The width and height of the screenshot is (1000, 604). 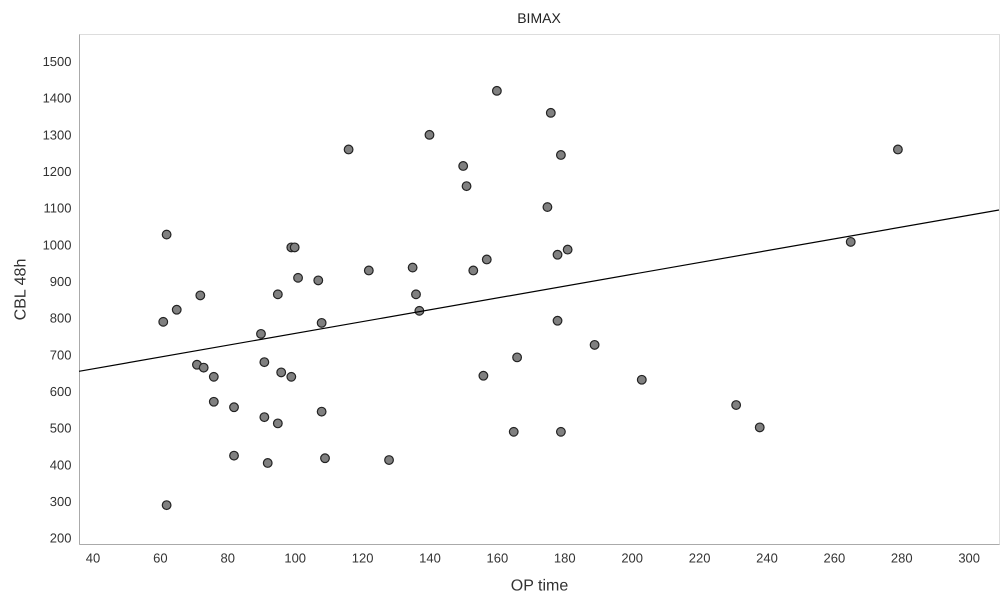 I want to click on y-tick-label: 500, so click(x=61, y=428).